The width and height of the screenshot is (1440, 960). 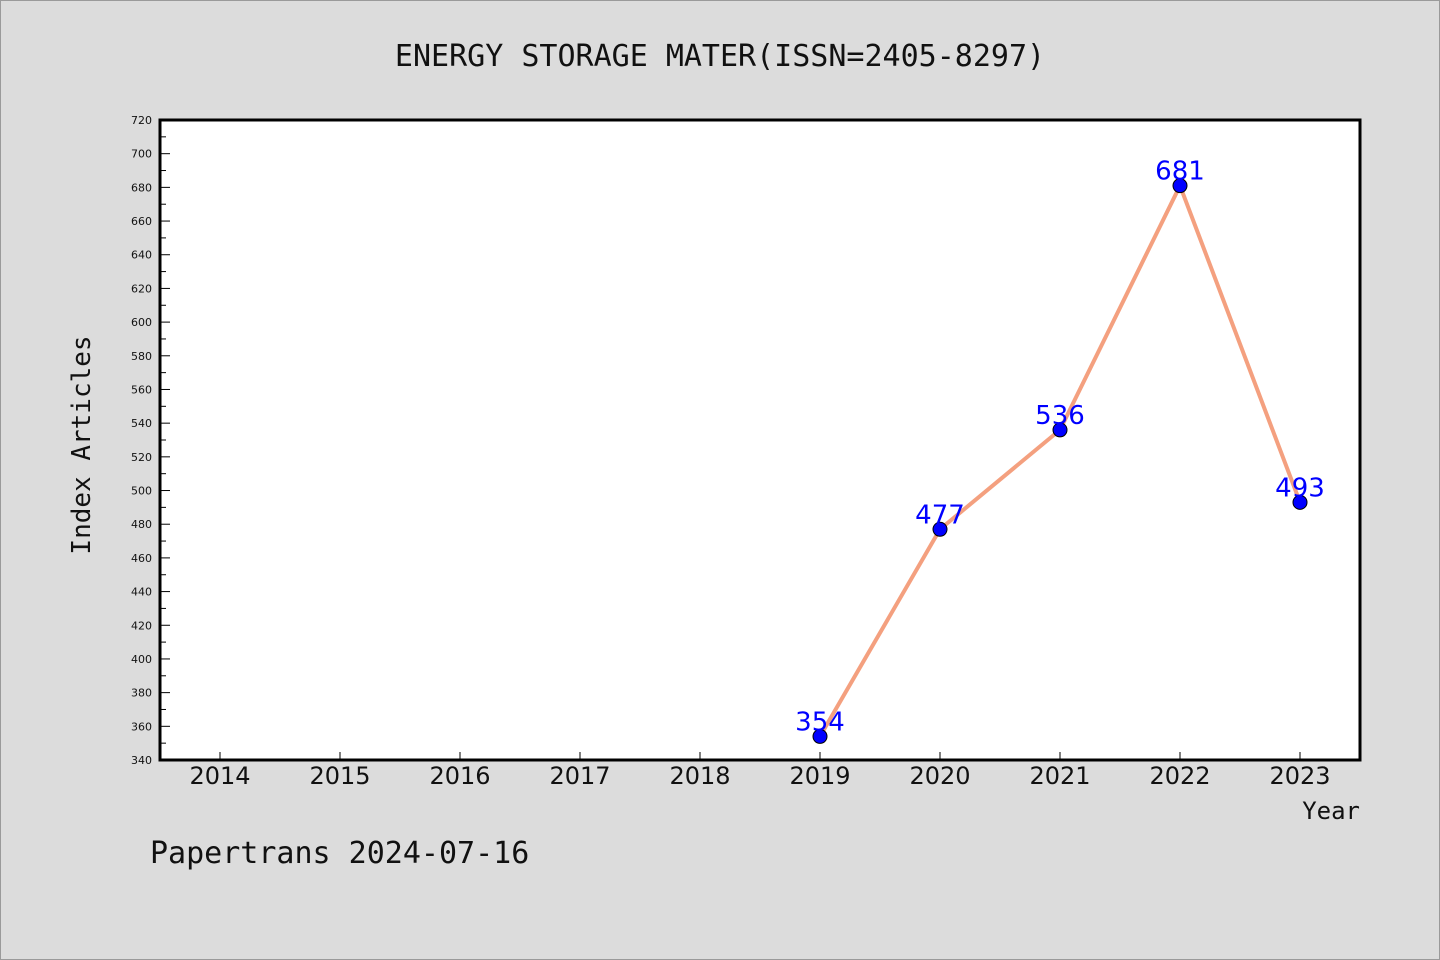 What do you see at coordinates (940, 515) in the screenshot?
I see `data-label-2020: 477` at bounding box center [940, 515].